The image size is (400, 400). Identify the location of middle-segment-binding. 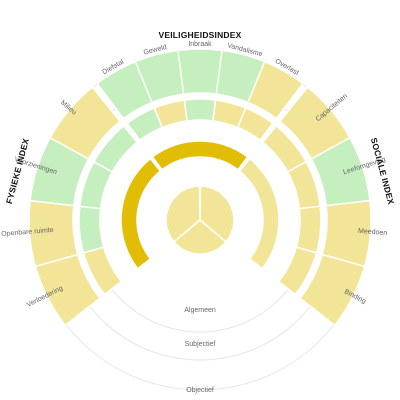
(297, 271).